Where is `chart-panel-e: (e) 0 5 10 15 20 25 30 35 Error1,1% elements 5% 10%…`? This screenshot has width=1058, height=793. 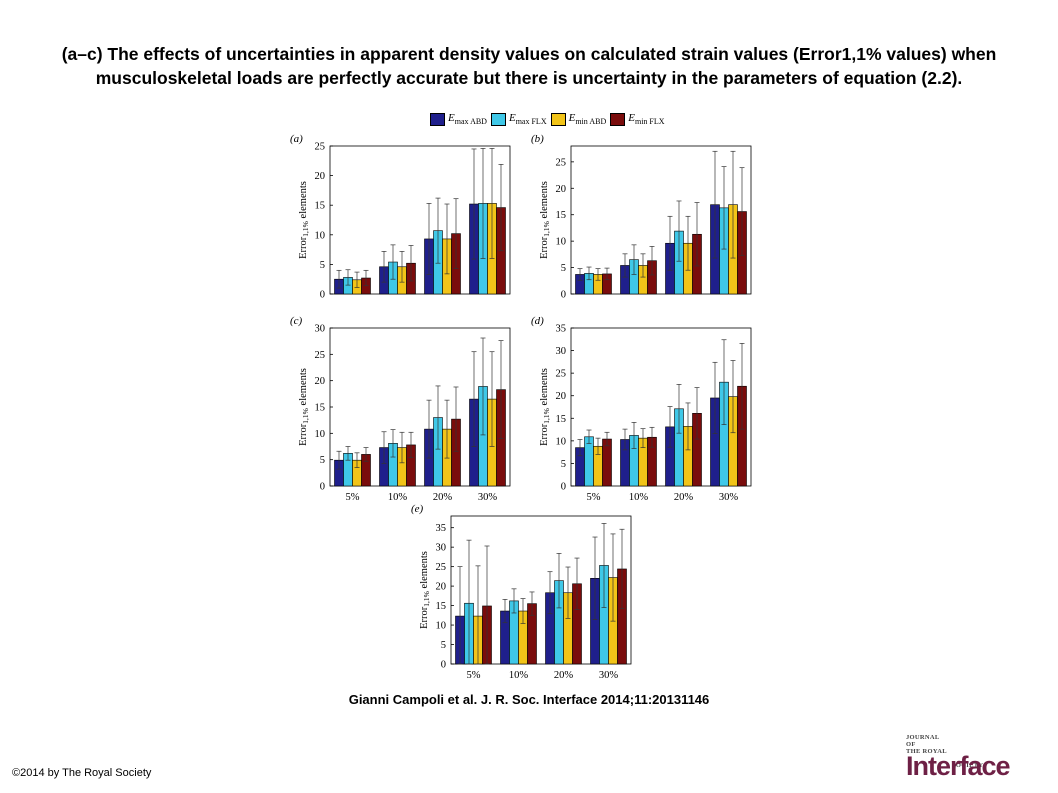 chart-panel-e: (e) 0 5 10 15 20 25 30 35 Error1,1% elements 5% 10%… is located at coordinates (521, 592).